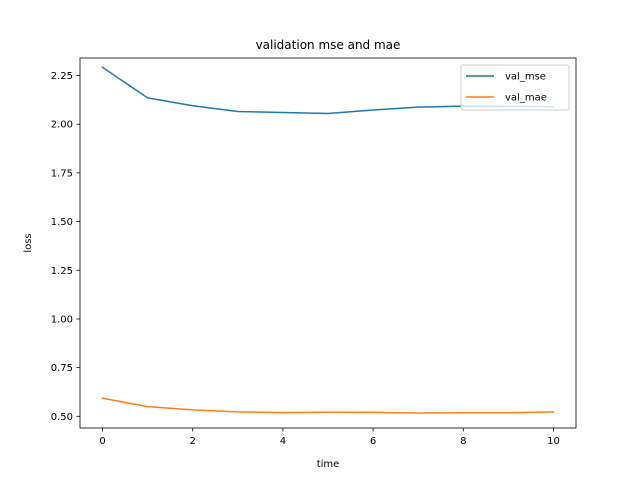  Describe the element at coordinates (62, 76) in the screenshot. I see `y-tick-label: 2.25` at that location.